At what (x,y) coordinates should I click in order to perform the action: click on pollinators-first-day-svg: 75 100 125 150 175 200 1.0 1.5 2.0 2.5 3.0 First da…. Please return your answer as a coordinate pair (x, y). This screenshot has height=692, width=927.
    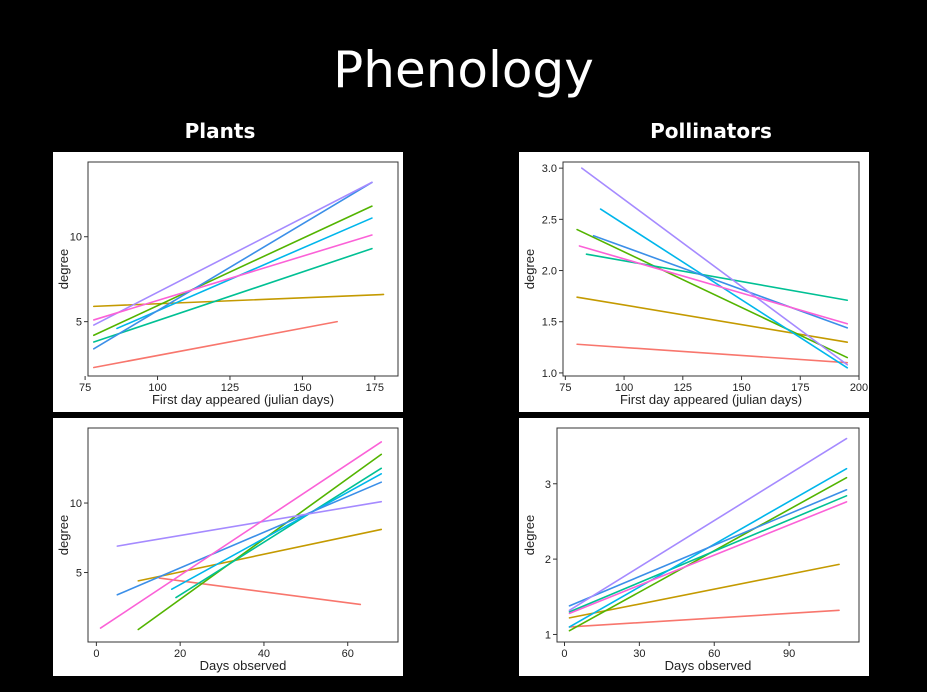
    Looking at the image, I should click on (695, 284).